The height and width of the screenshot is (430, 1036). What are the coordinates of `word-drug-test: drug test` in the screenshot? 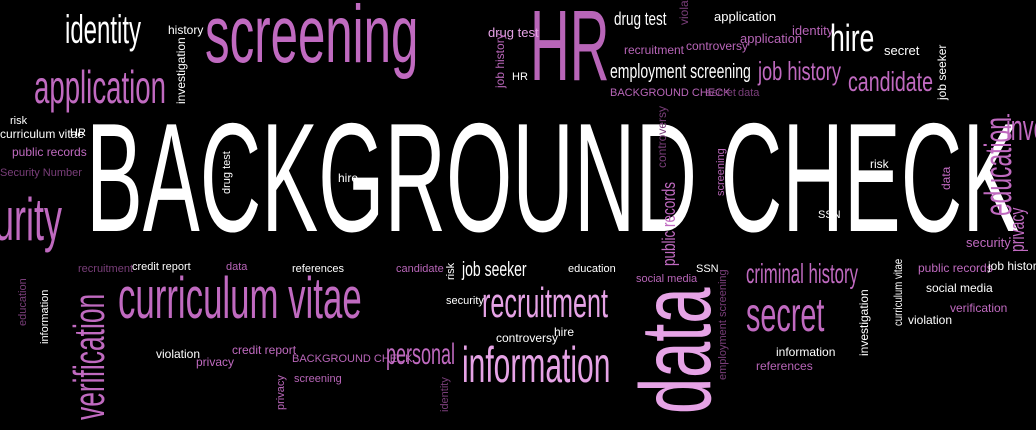 It's located at (640, 19).